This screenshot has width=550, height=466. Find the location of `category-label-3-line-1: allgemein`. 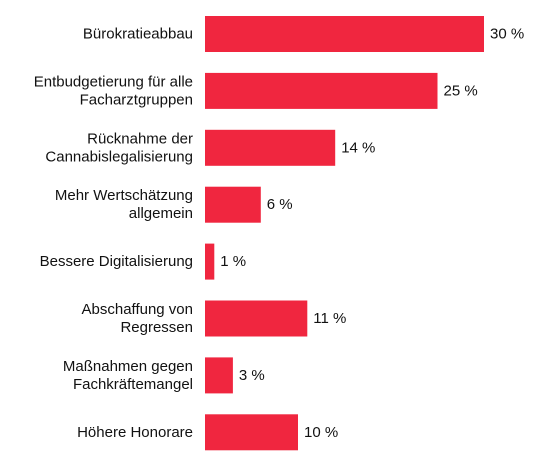

category-label-3-line-1: allgemein is located at coordinates (161, 213).